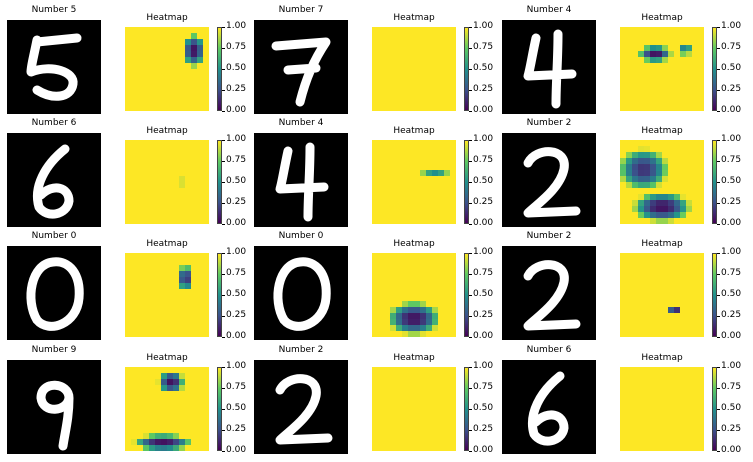 Image resolution: width=753 pixels, height=462 pixels. What do you see at coordinates (550, 69) in the screenshot?
I see `digit-glyph` at bounding box center [550, 69].